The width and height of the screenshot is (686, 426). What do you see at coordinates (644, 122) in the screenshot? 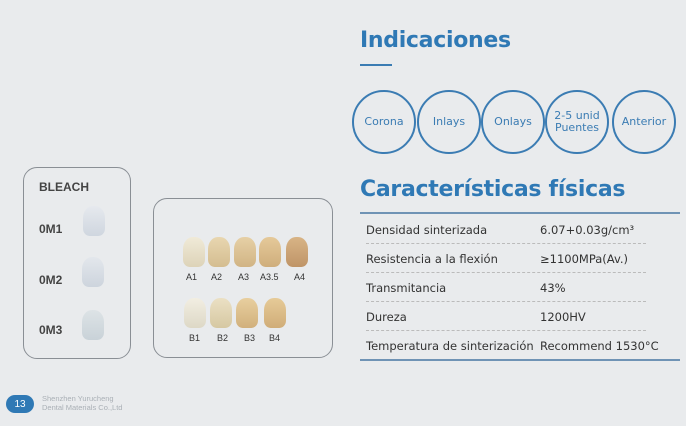
I see `indication-anterior: Anterior` at bounding box center [644, 122].